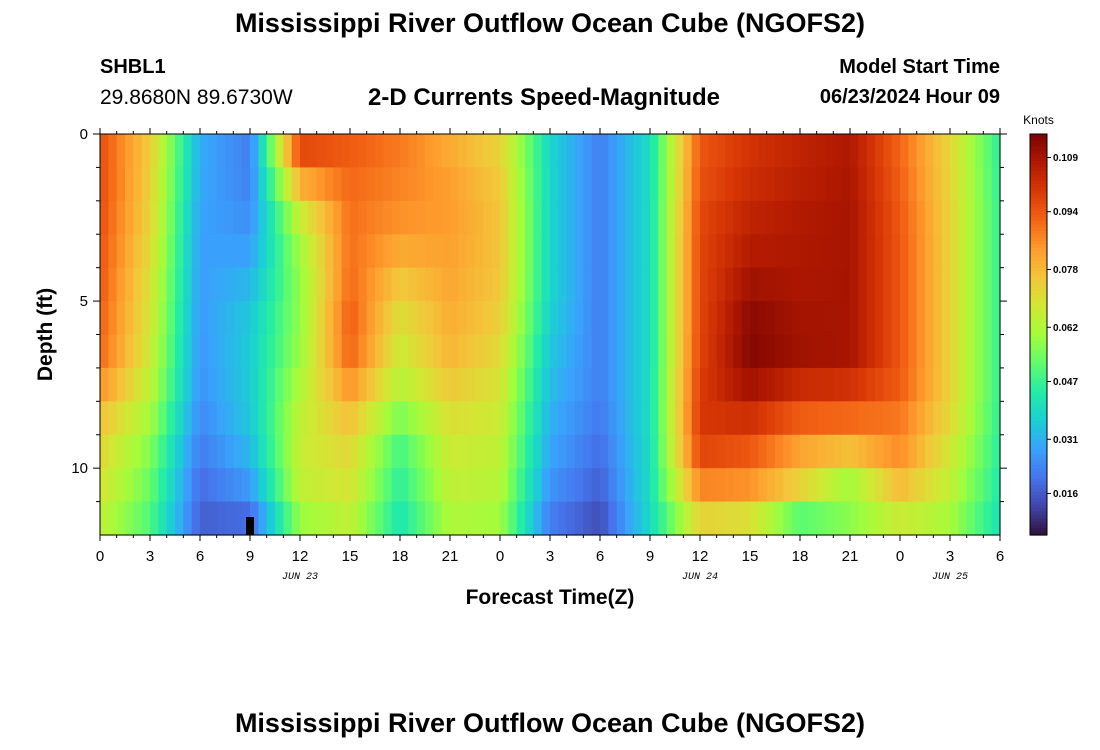 This screenshot has width=1100, height=750. Describe the element at coordinates (1065, 440) in the screenshot. I see `colorbar-tick-label: 0.031` at that location.